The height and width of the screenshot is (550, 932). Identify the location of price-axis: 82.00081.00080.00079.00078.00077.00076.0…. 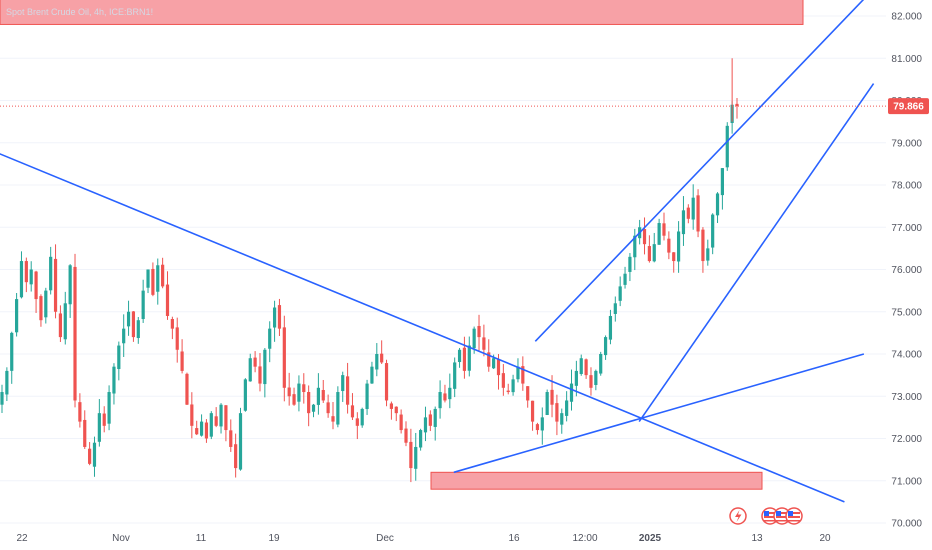
(906, 271).